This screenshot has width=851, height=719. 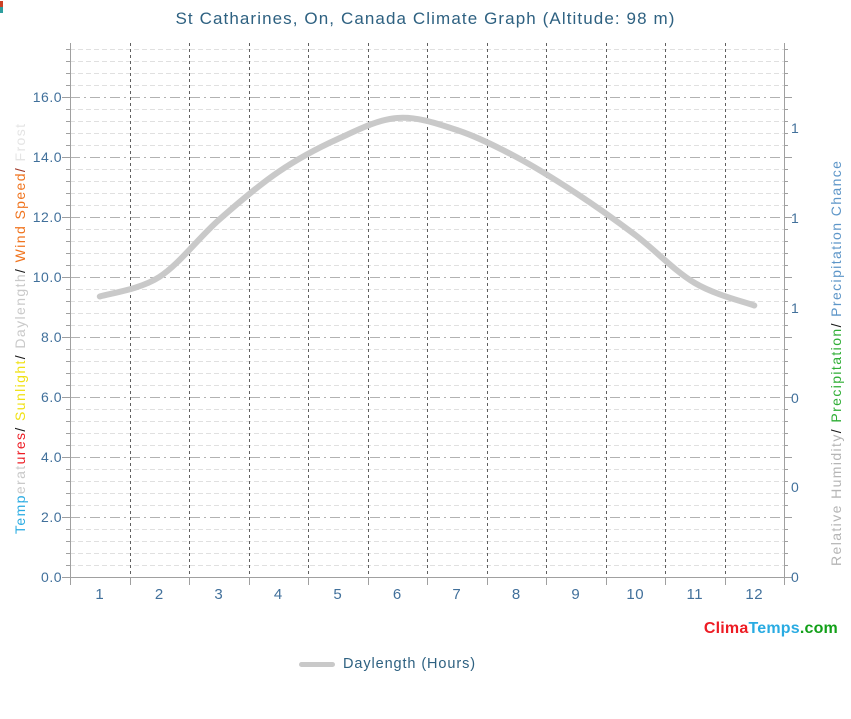 I want to click on month-tick-label: 5, so click(x=338, y=594).